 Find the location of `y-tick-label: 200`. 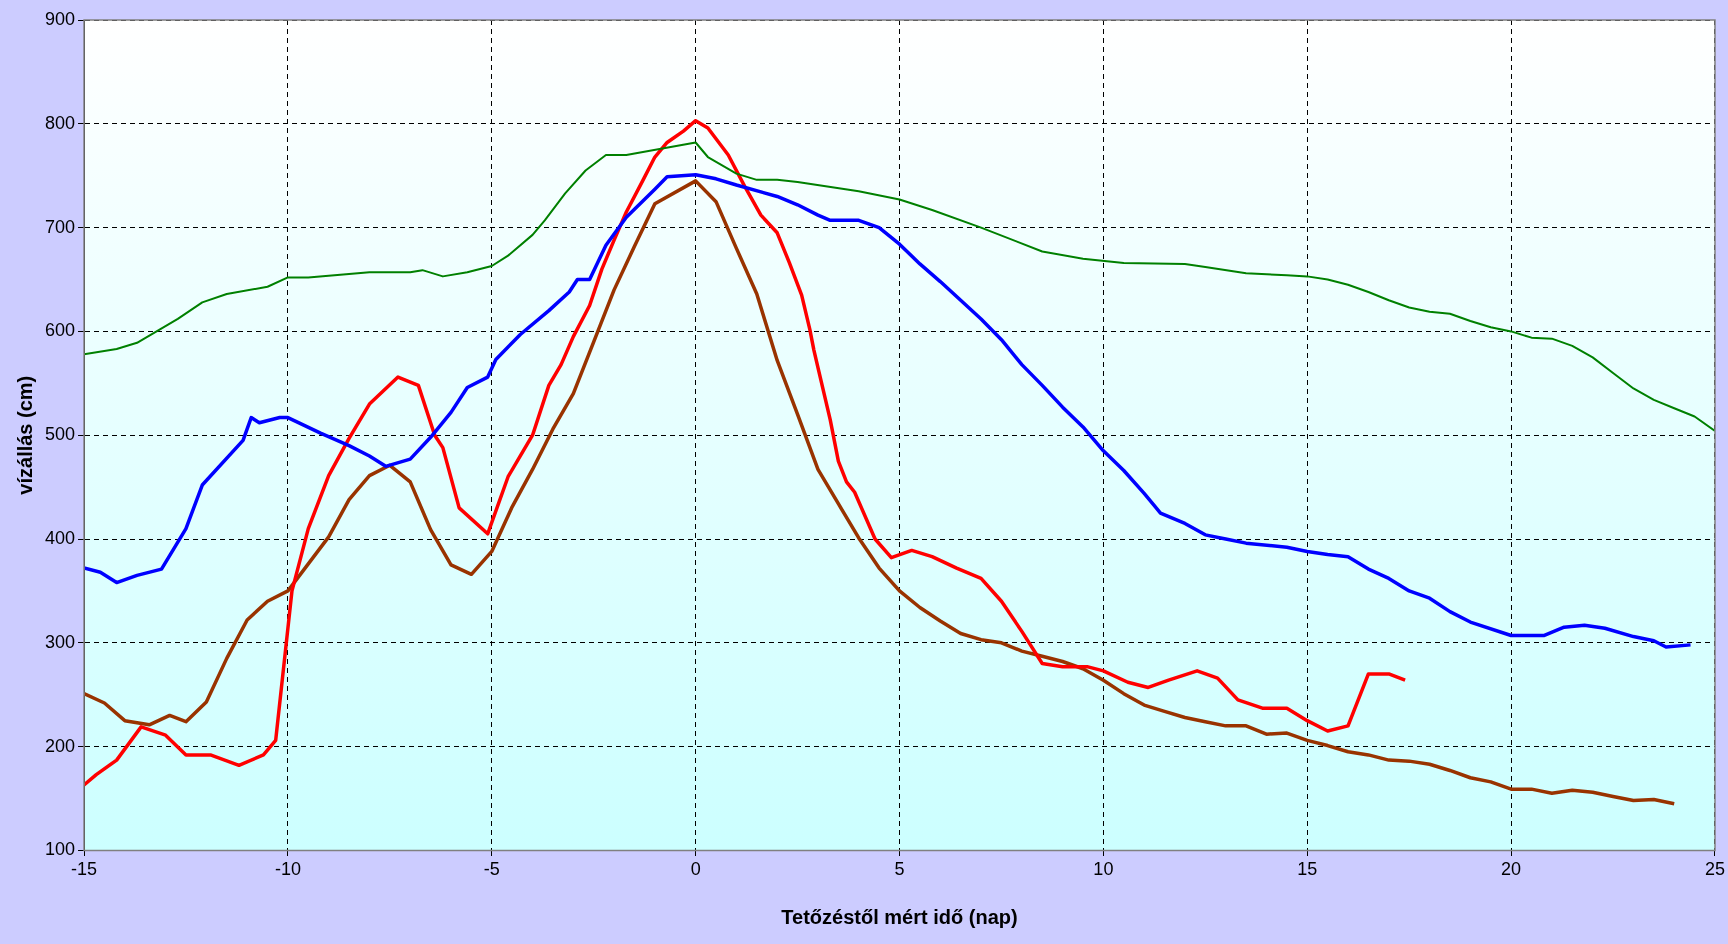

y-tick-label: 200 is located at coordinates (60, 745).